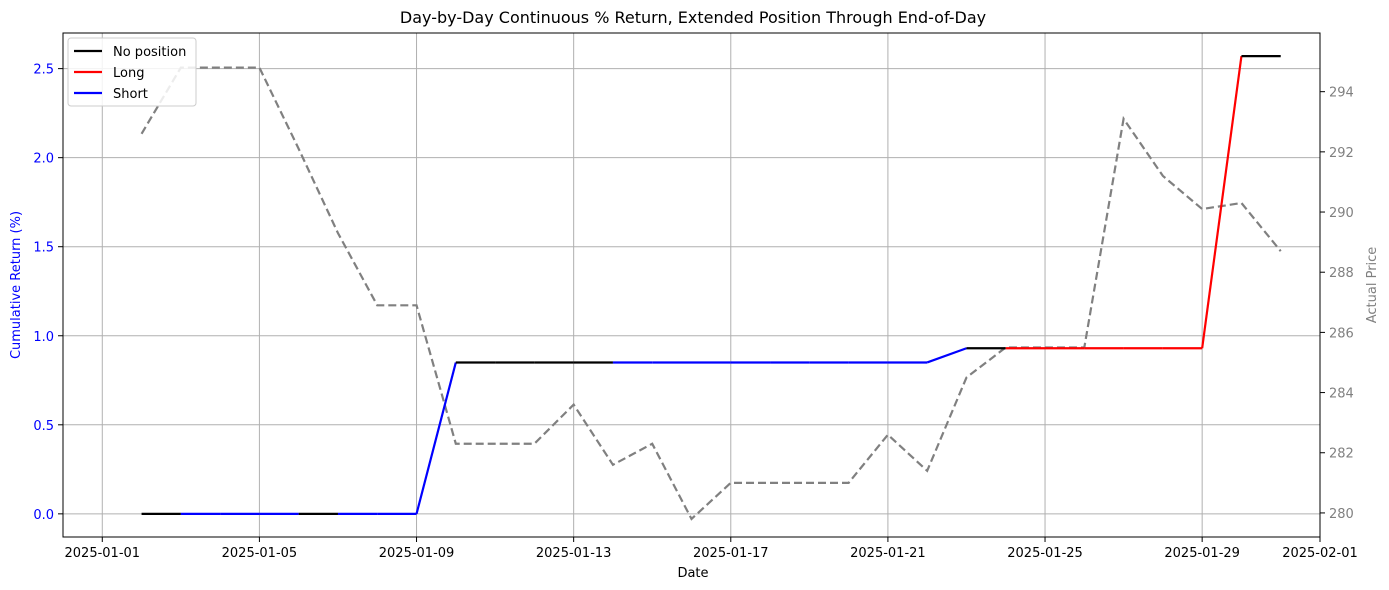 Image resolution: width=1389 pixels, height=590 pixels. Describe the element at coordinates (43, 337) in the screenshot. I see `y-left-tick-label: 1.0` at that location.